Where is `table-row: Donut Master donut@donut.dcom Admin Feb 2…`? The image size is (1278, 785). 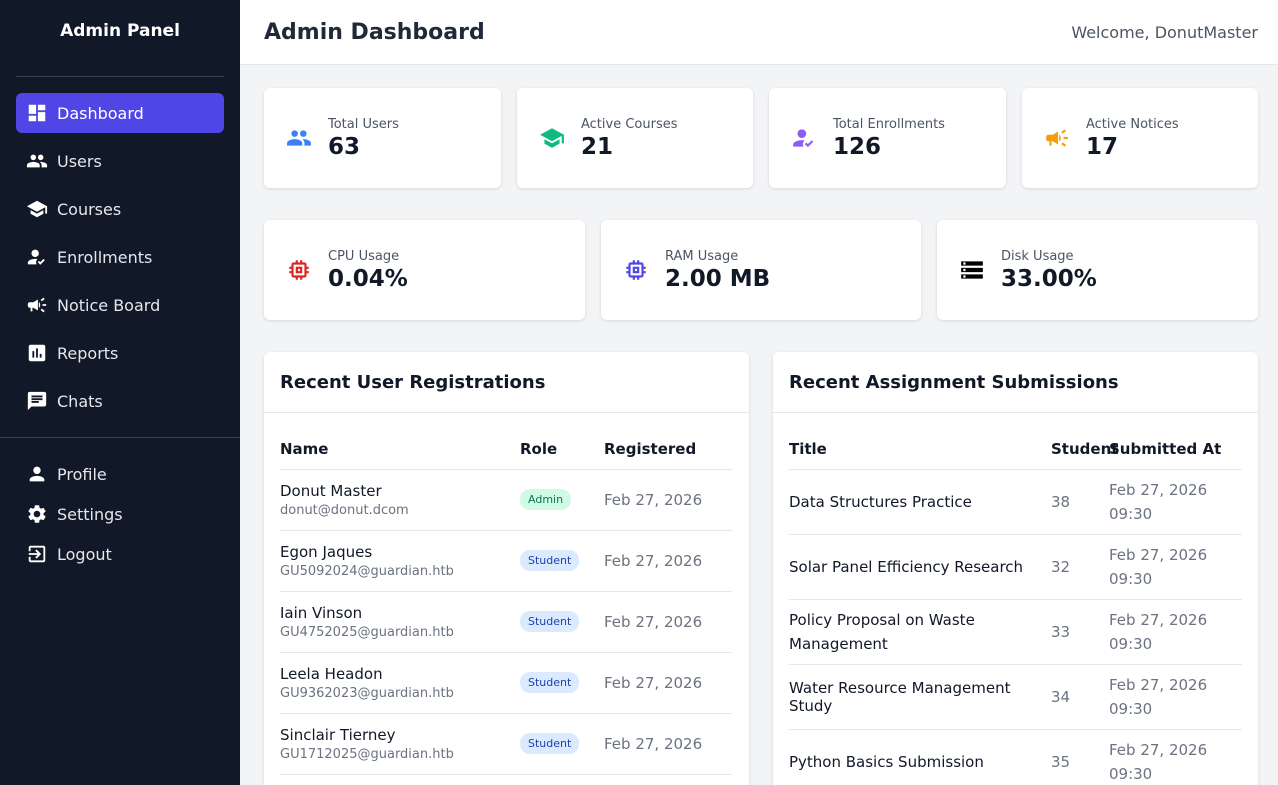
table-row: Donut Master donut@donut.dcom Admin Feb 2… is located at coordinates (506, 500).